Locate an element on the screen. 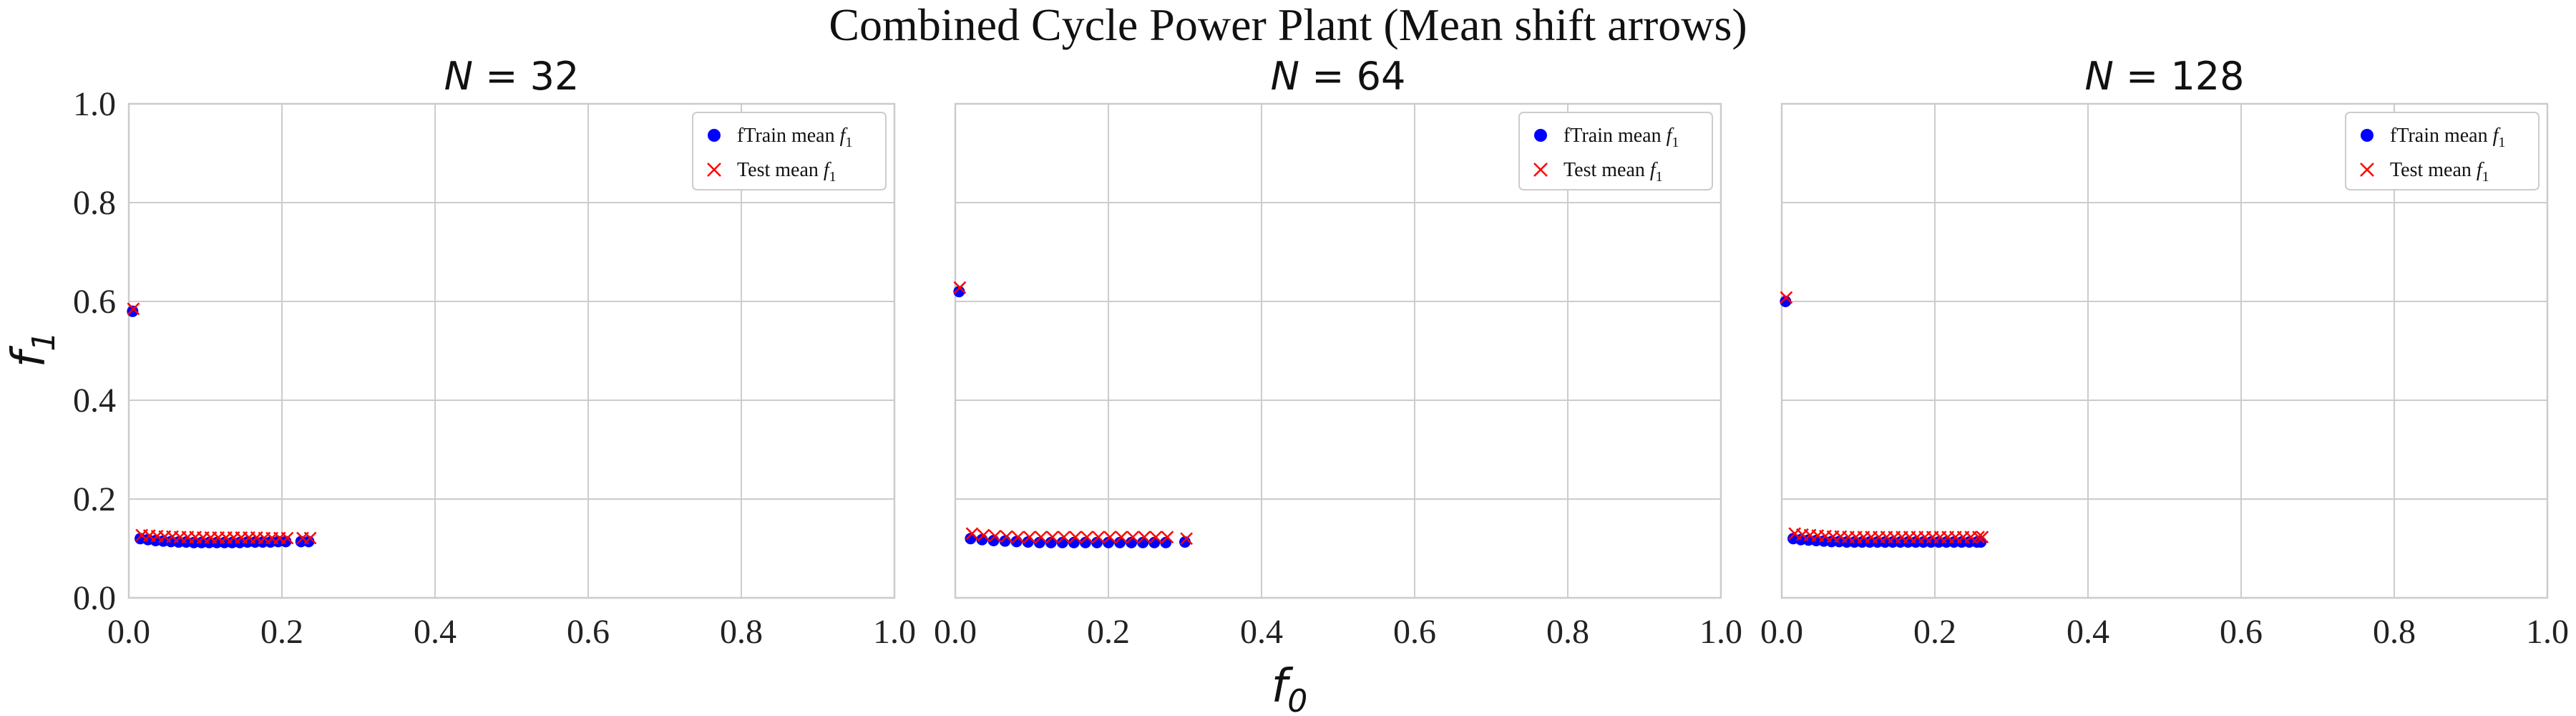  y-tick-label: 0.4 is located at coordinates (94, 401).